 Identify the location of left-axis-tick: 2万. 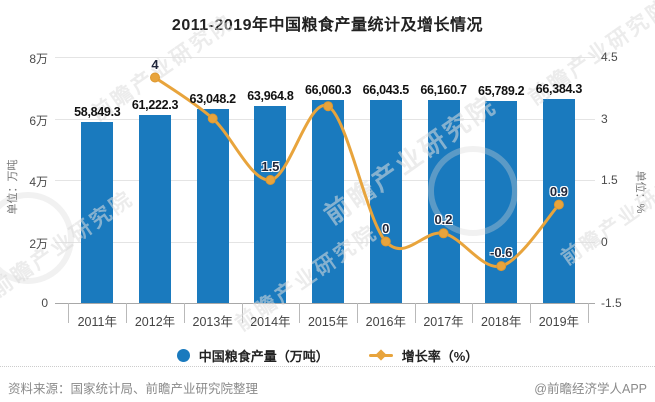
(38, 243).